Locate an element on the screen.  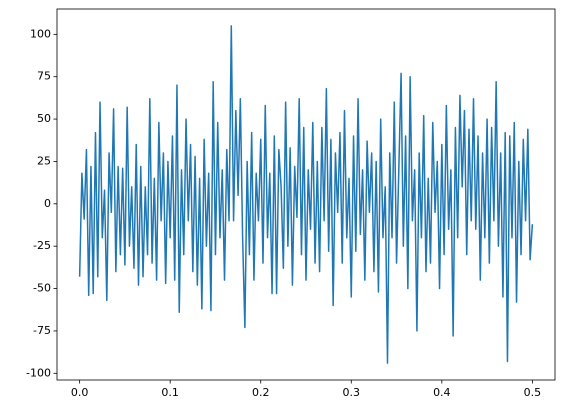
x-tick-label: 0.1 is located at coordinates (170, 392).